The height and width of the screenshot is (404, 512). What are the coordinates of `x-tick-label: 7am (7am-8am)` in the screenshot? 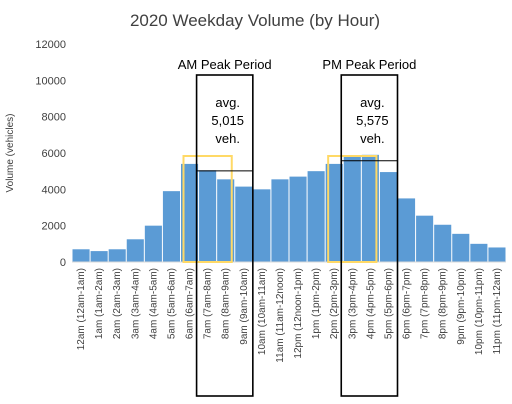 It's located at (208, 303).